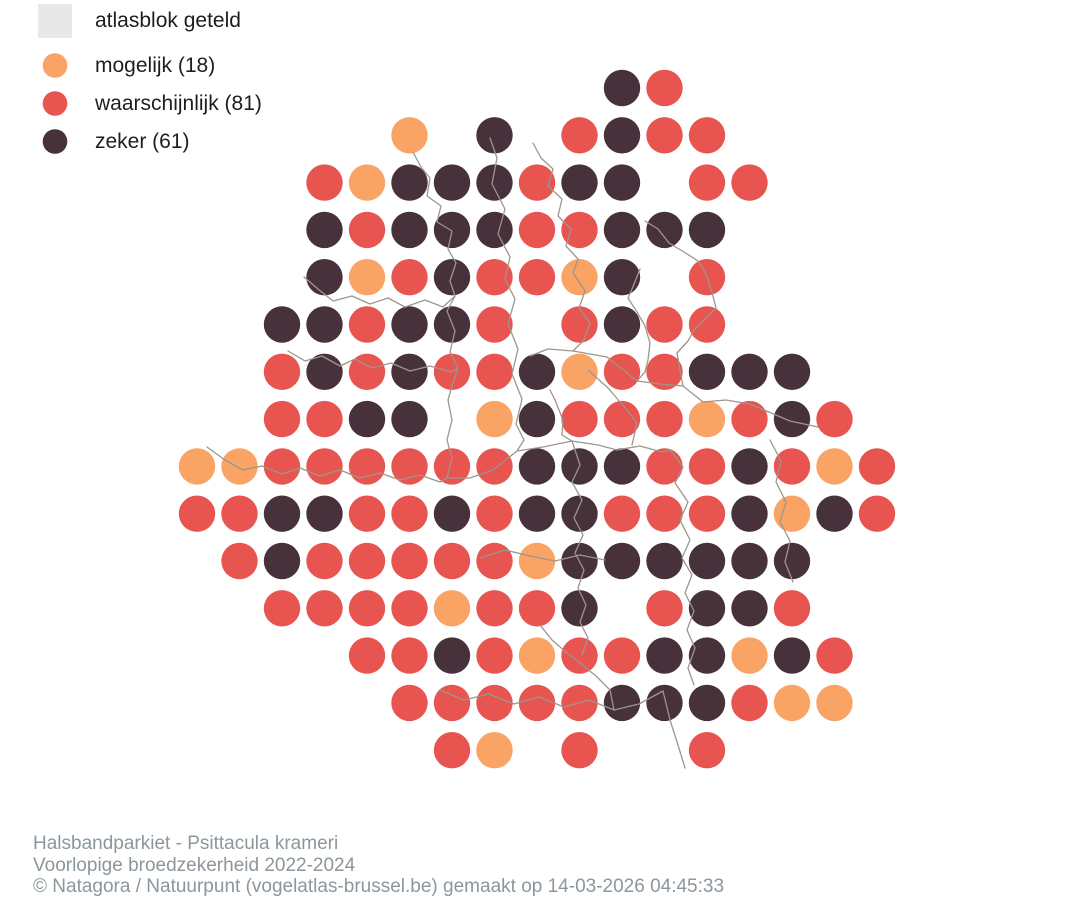 This screenshot has height=900, width=1074. I want to click on legend-item-zeker: zeker (61), so click(114, 141).